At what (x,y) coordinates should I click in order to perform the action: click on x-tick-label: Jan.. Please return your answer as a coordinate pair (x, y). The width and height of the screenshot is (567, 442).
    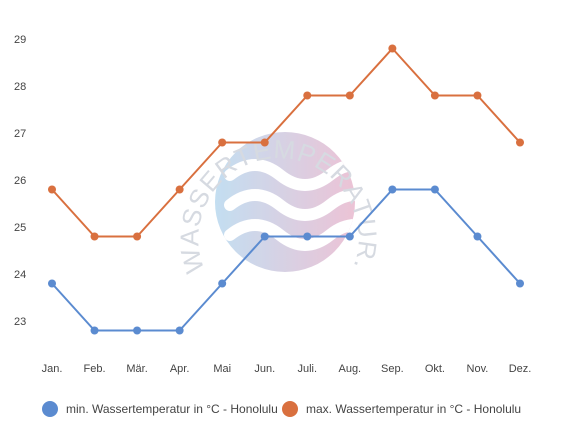
    Looking at the image, I should click on (52, 369).